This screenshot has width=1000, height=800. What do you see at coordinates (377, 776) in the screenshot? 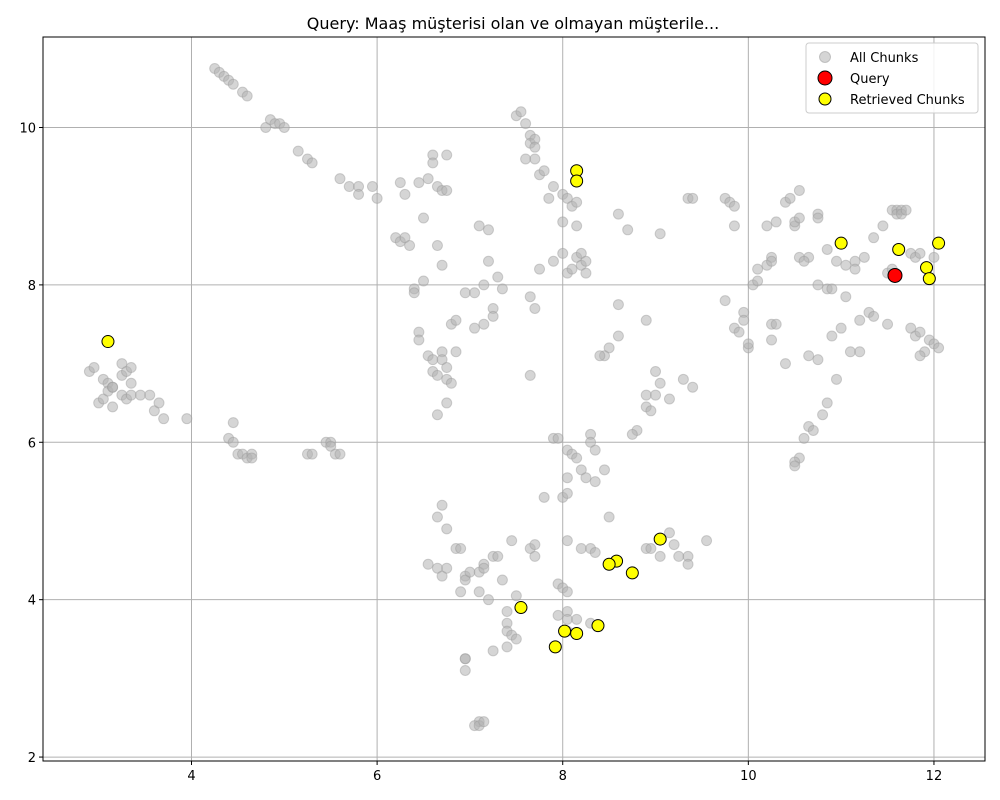
I see `x-tick-label: 6` at bounding box center [377, 776].